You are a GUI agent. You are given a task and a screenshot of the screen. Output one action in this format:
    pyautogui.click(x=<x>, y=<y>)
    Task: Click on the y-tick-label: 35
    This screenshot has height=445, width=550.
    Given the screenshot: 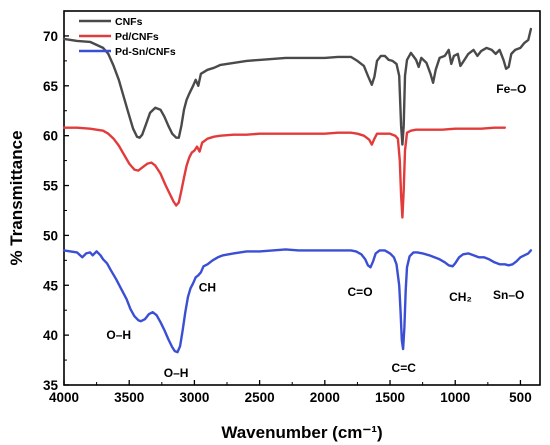 What is the action you would take?
    pyautogui.click(x=51, y=385)
    